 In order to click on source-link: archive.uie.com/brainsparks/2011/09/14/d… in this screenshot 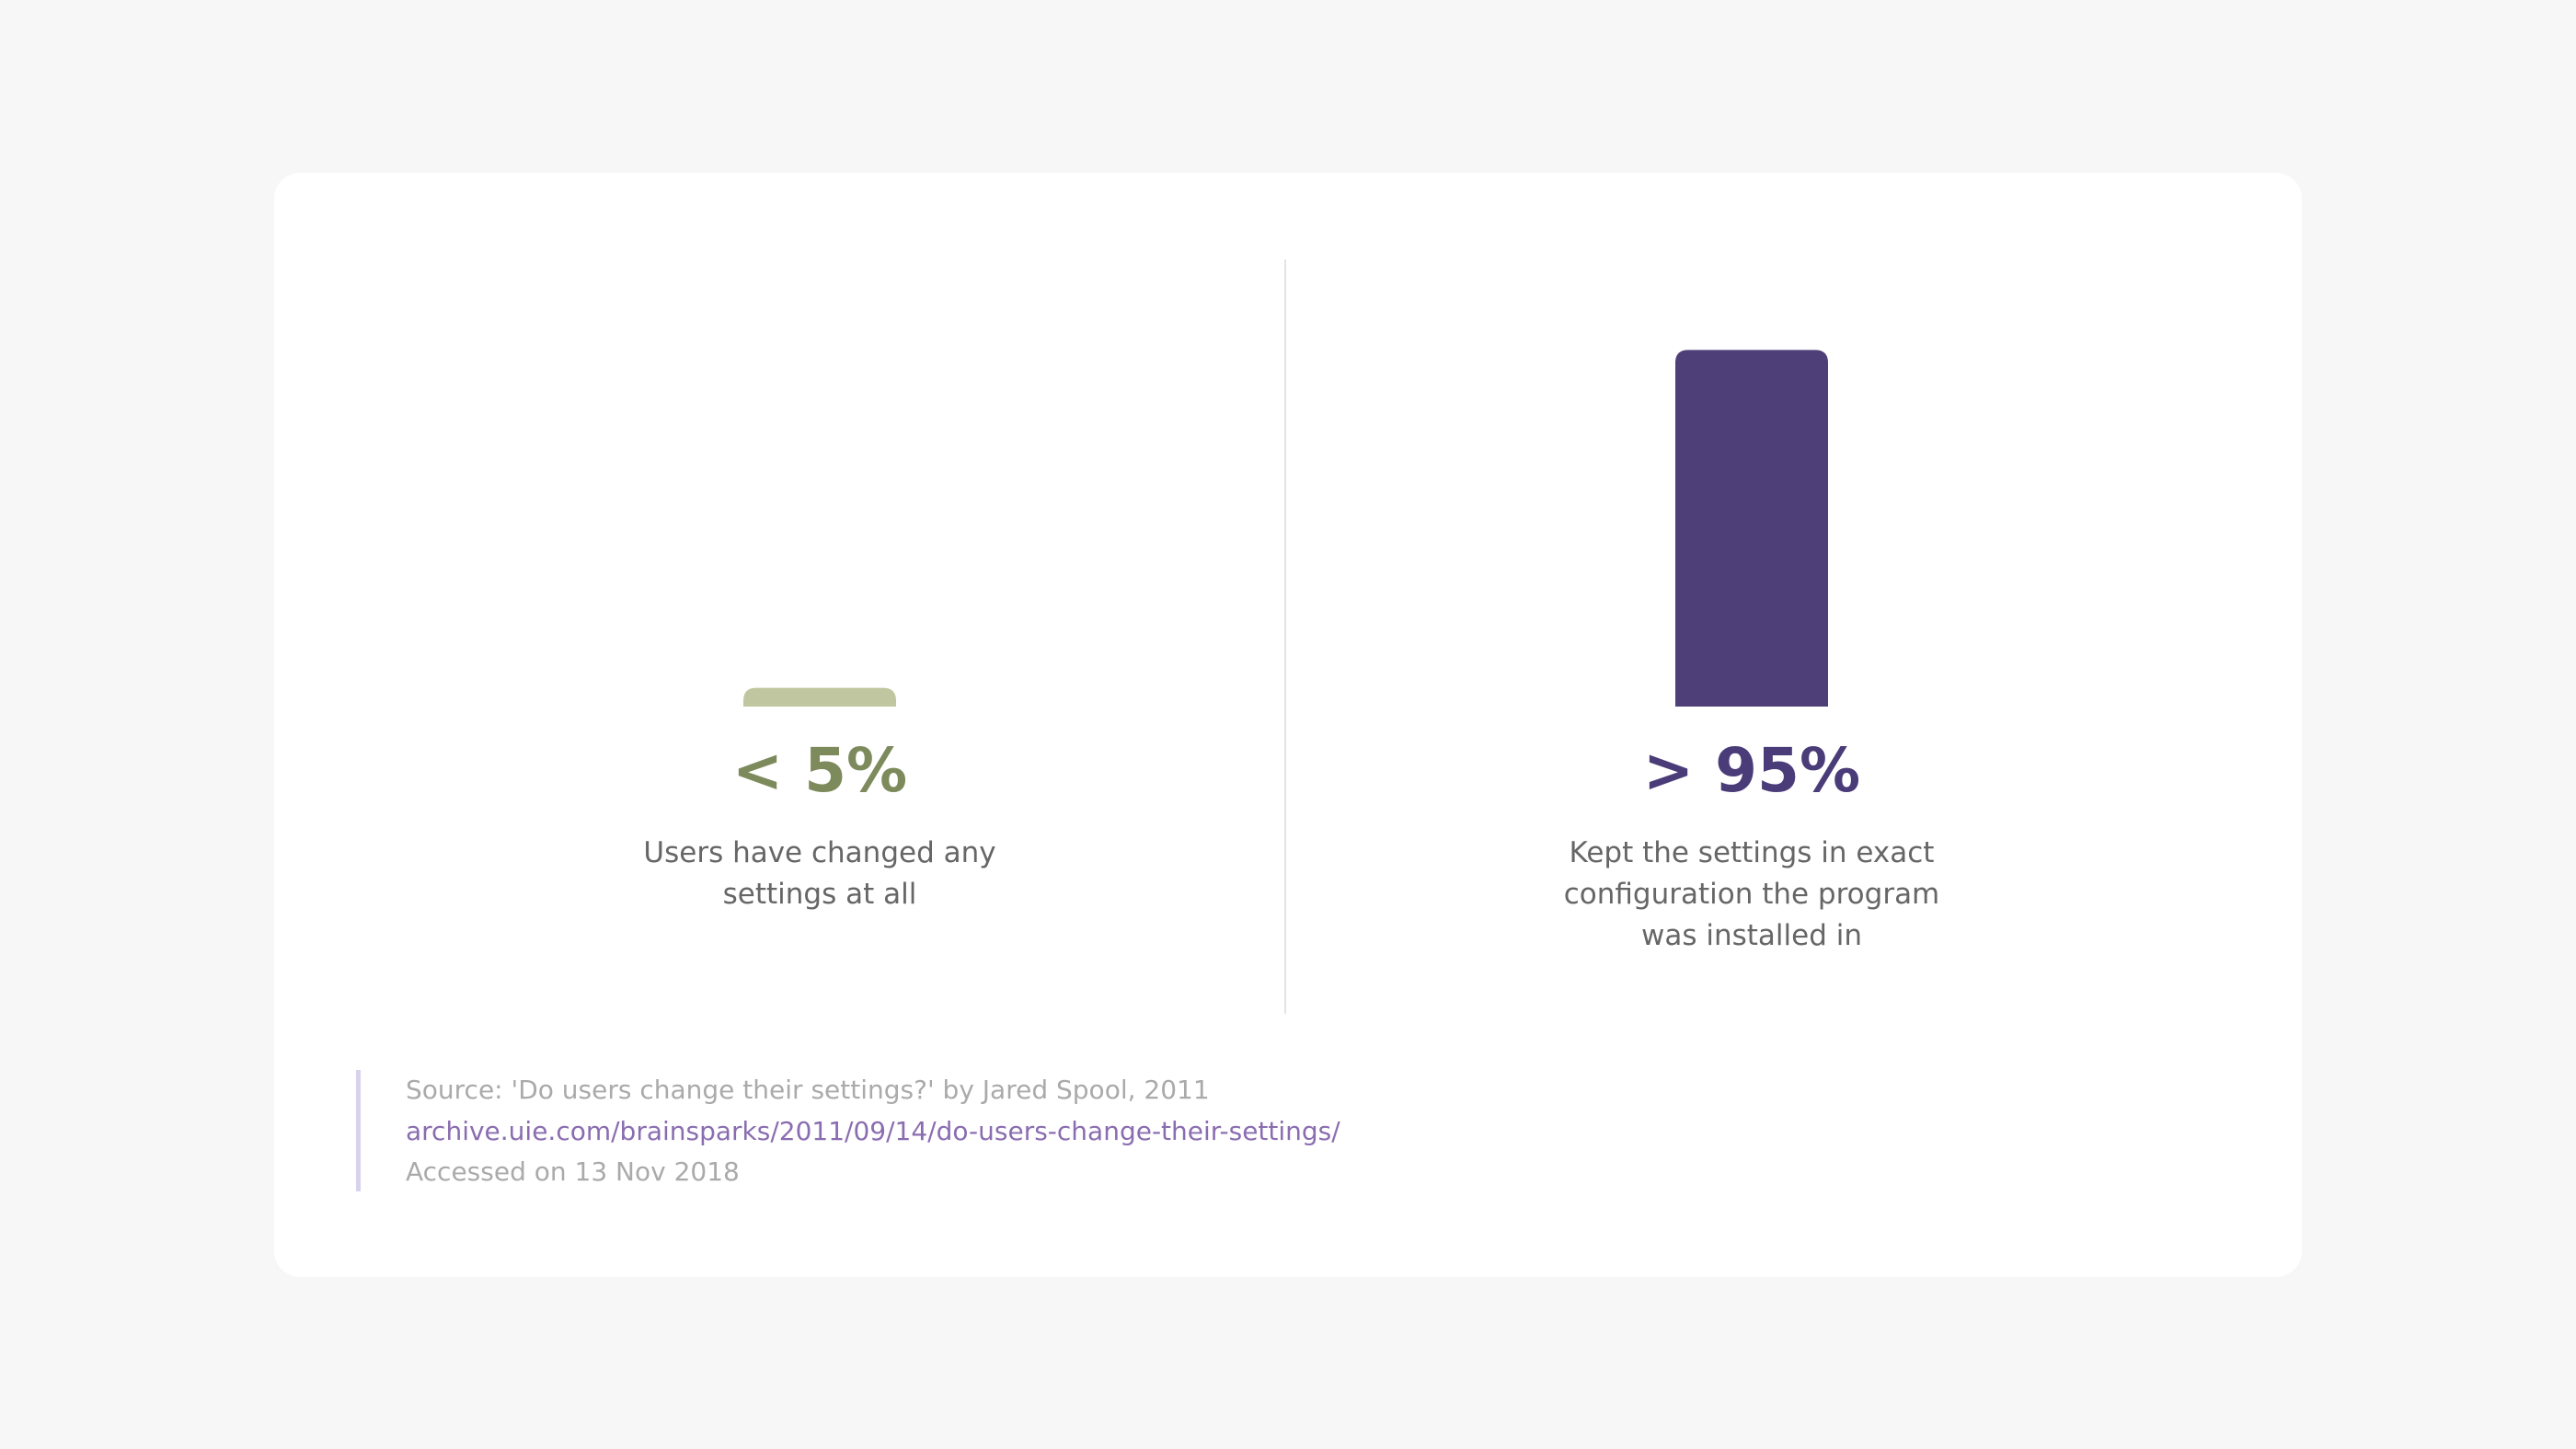, I will do `click(873, 1131)`.